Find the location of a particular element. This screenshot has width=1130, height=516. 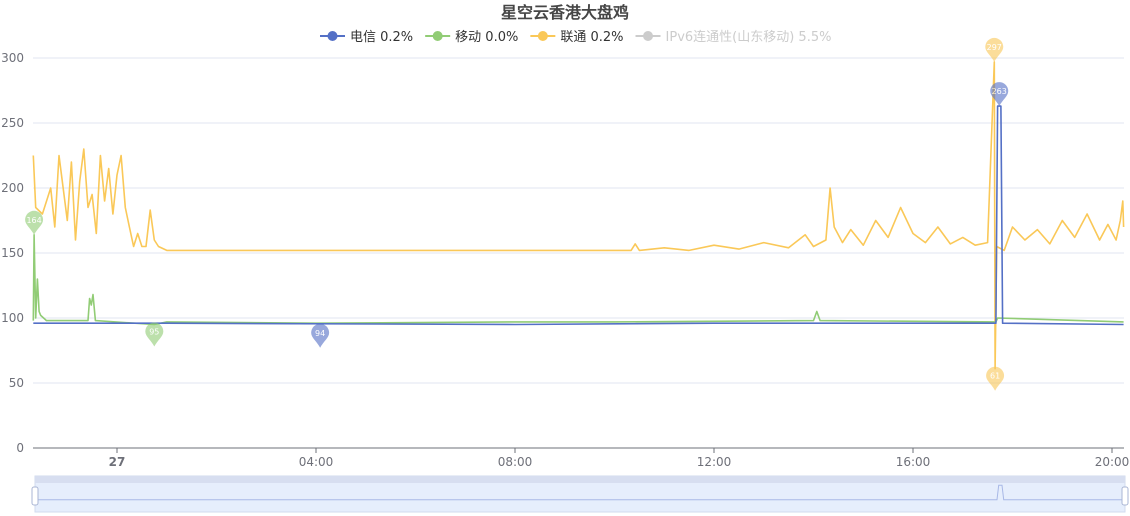

chart-title: 星空云香港大盘鸡 is located at coordinates (565, 12).